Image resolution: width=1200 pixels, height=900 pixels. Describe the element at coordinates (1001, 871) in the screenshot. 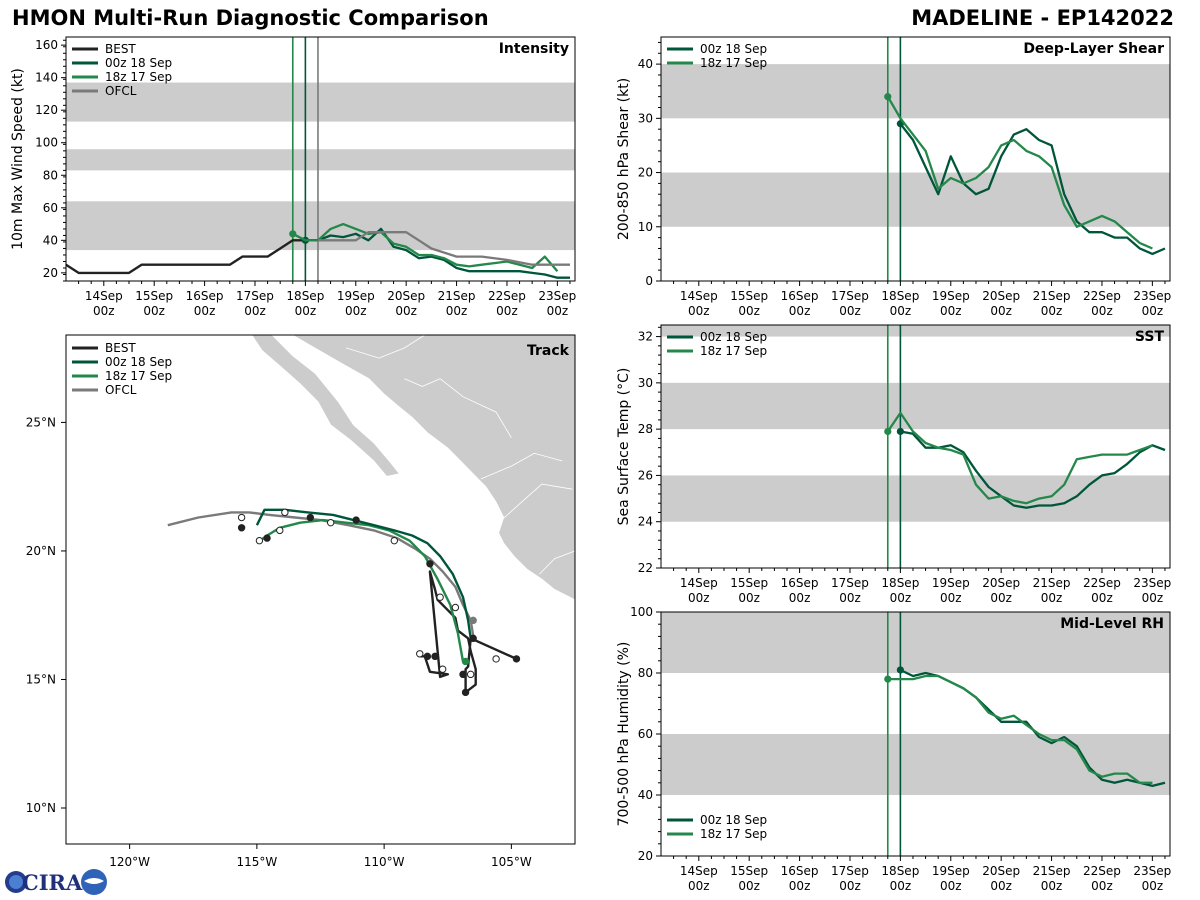

I see `rh-xtick-label: 20Sep` at that location.